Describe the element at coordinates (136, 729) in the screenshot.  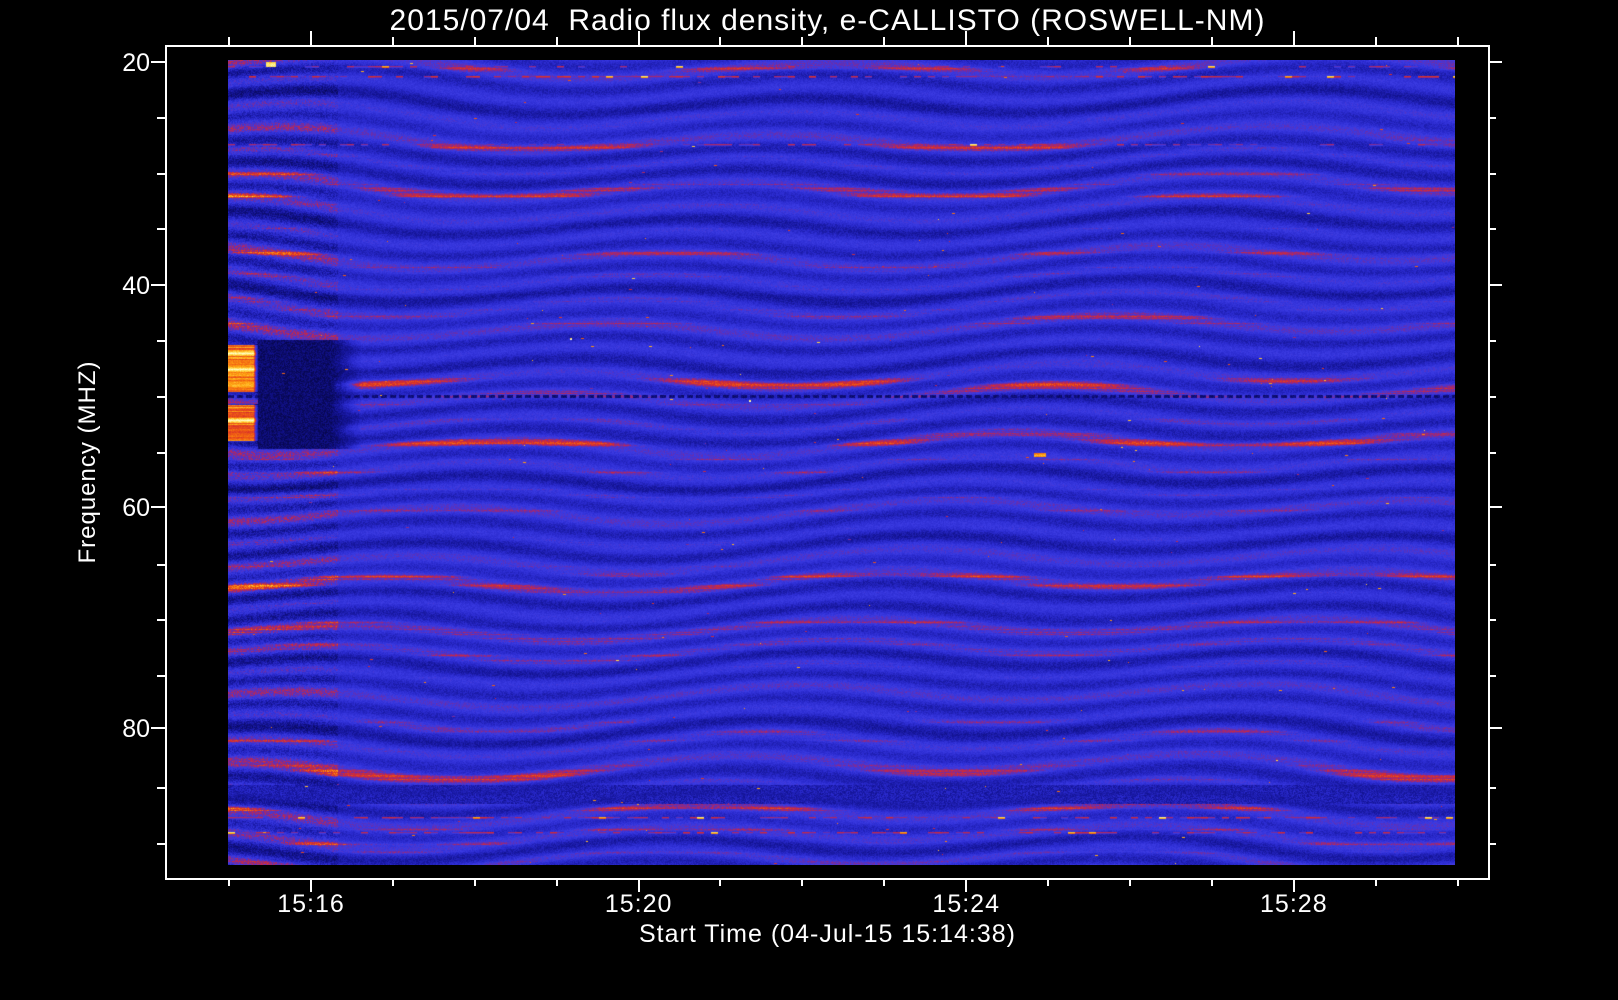
I see `y-tick-label: 80` at that location.